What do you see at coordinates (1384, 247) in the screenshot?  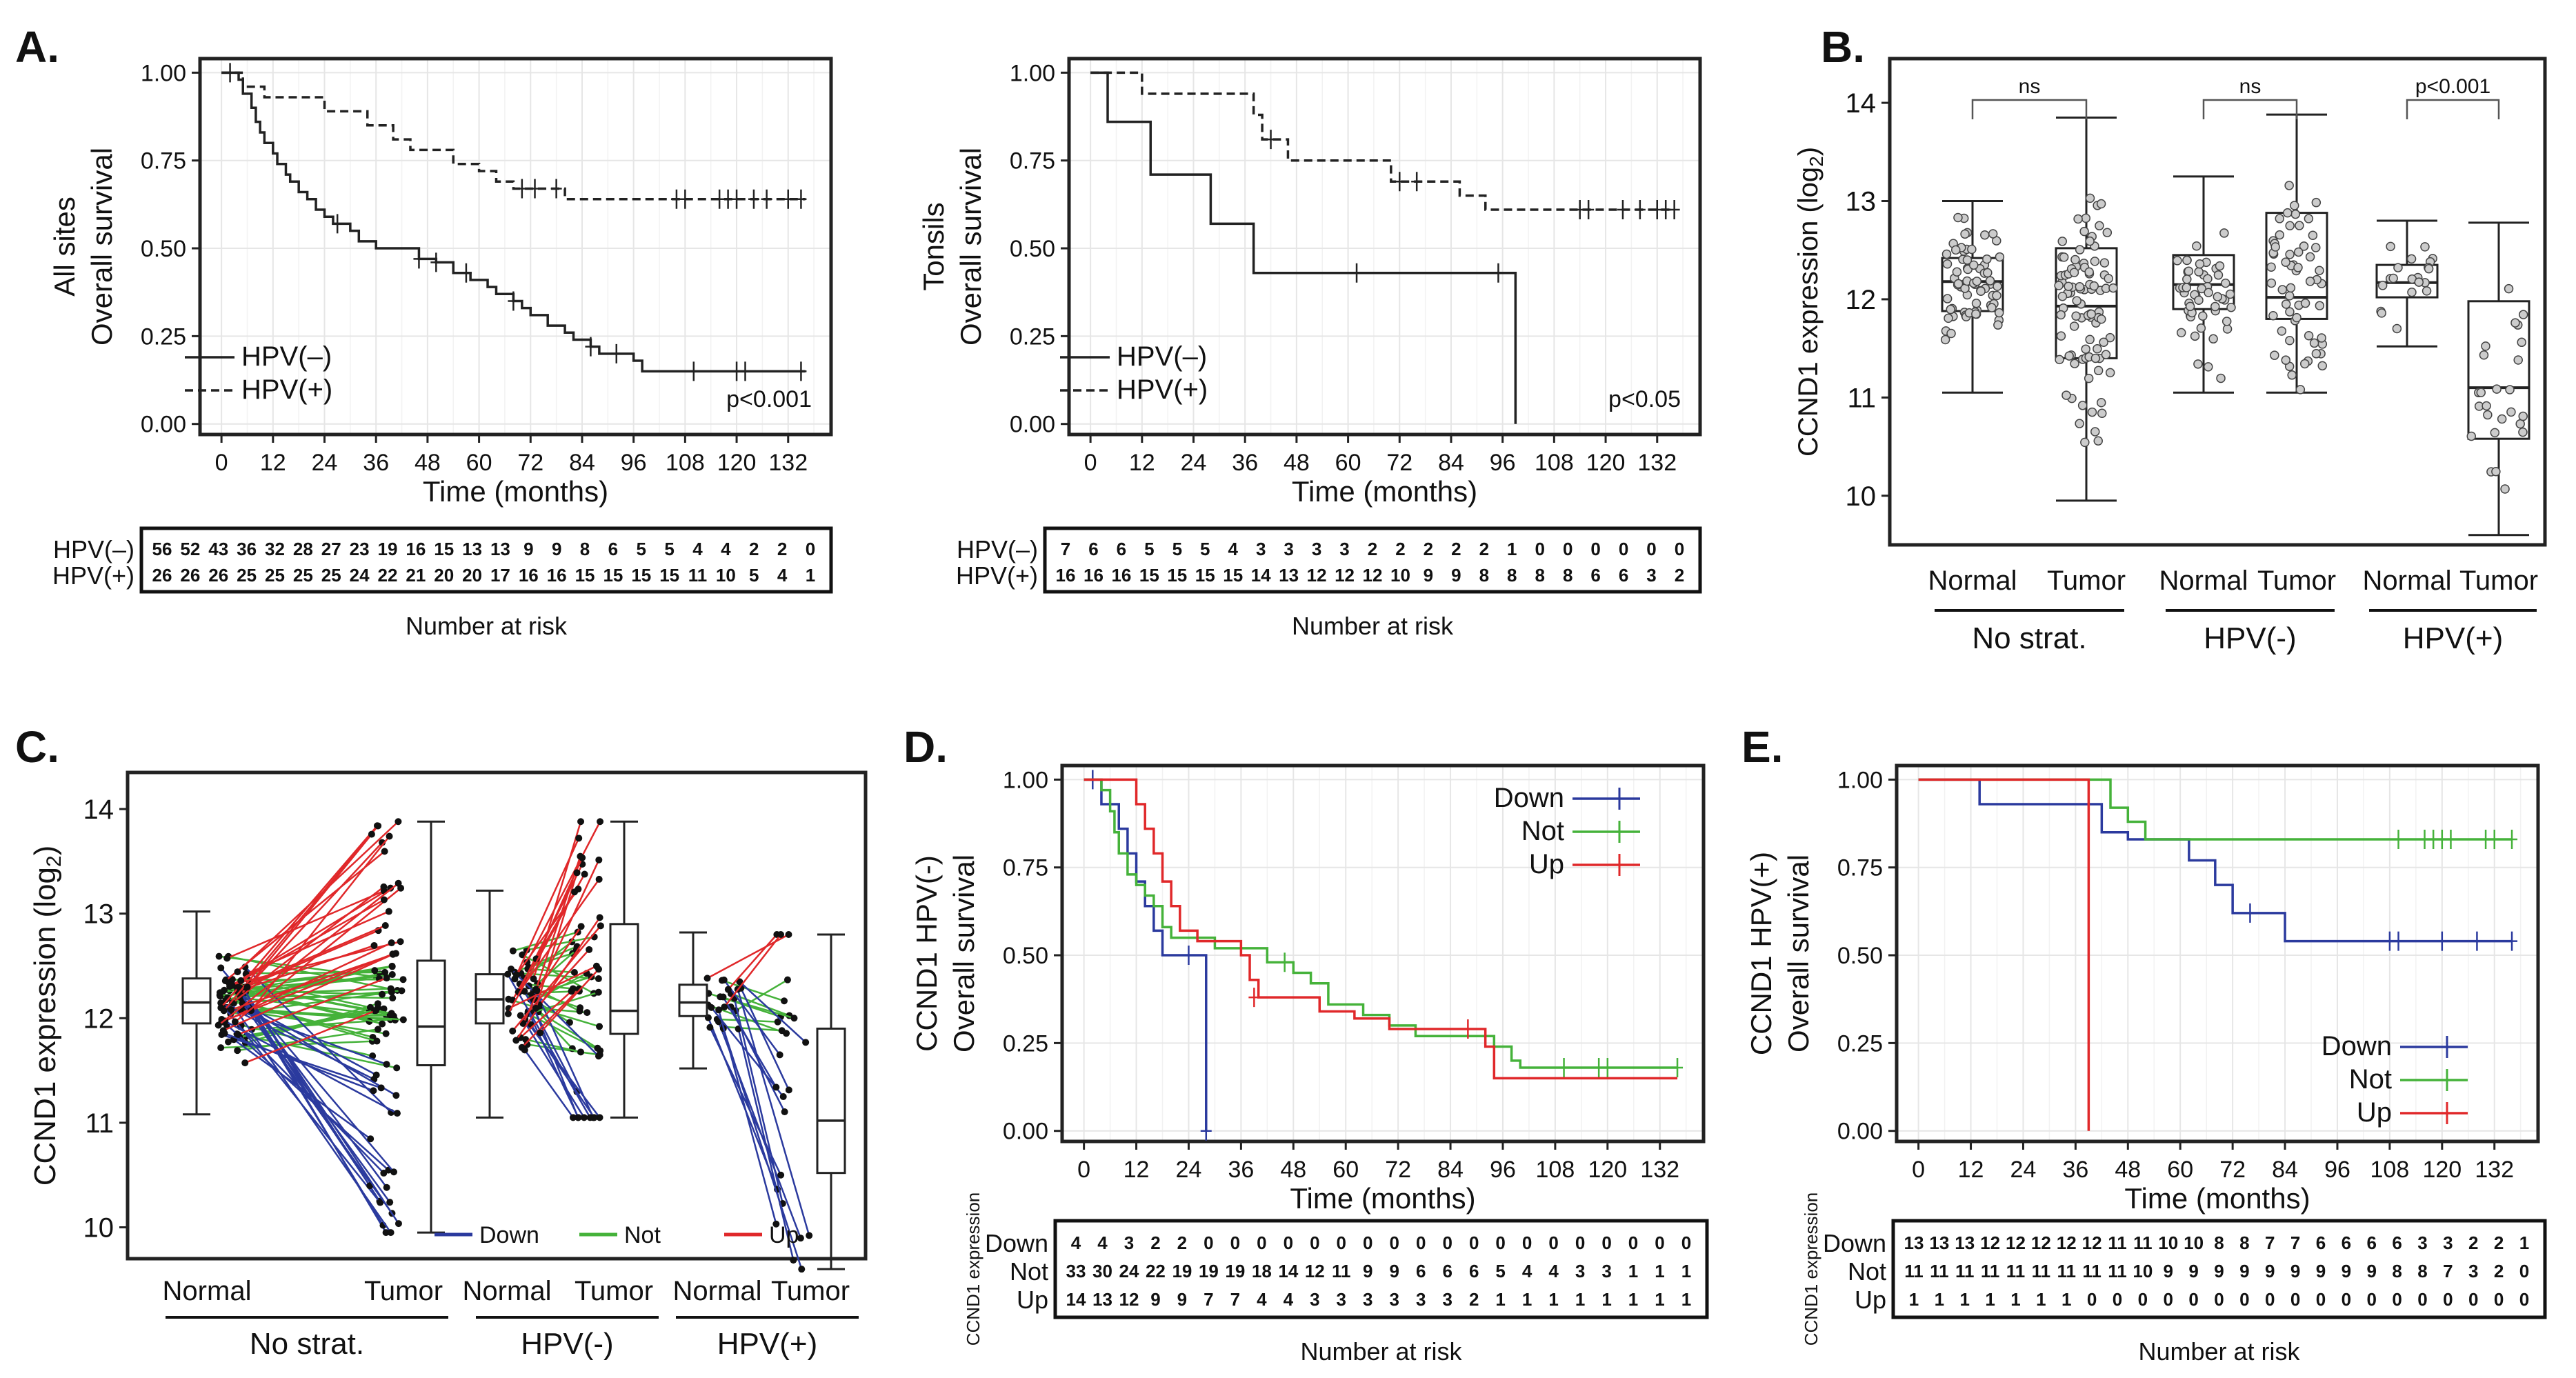 I see `plot-area` at bounding box center [1384, 247].